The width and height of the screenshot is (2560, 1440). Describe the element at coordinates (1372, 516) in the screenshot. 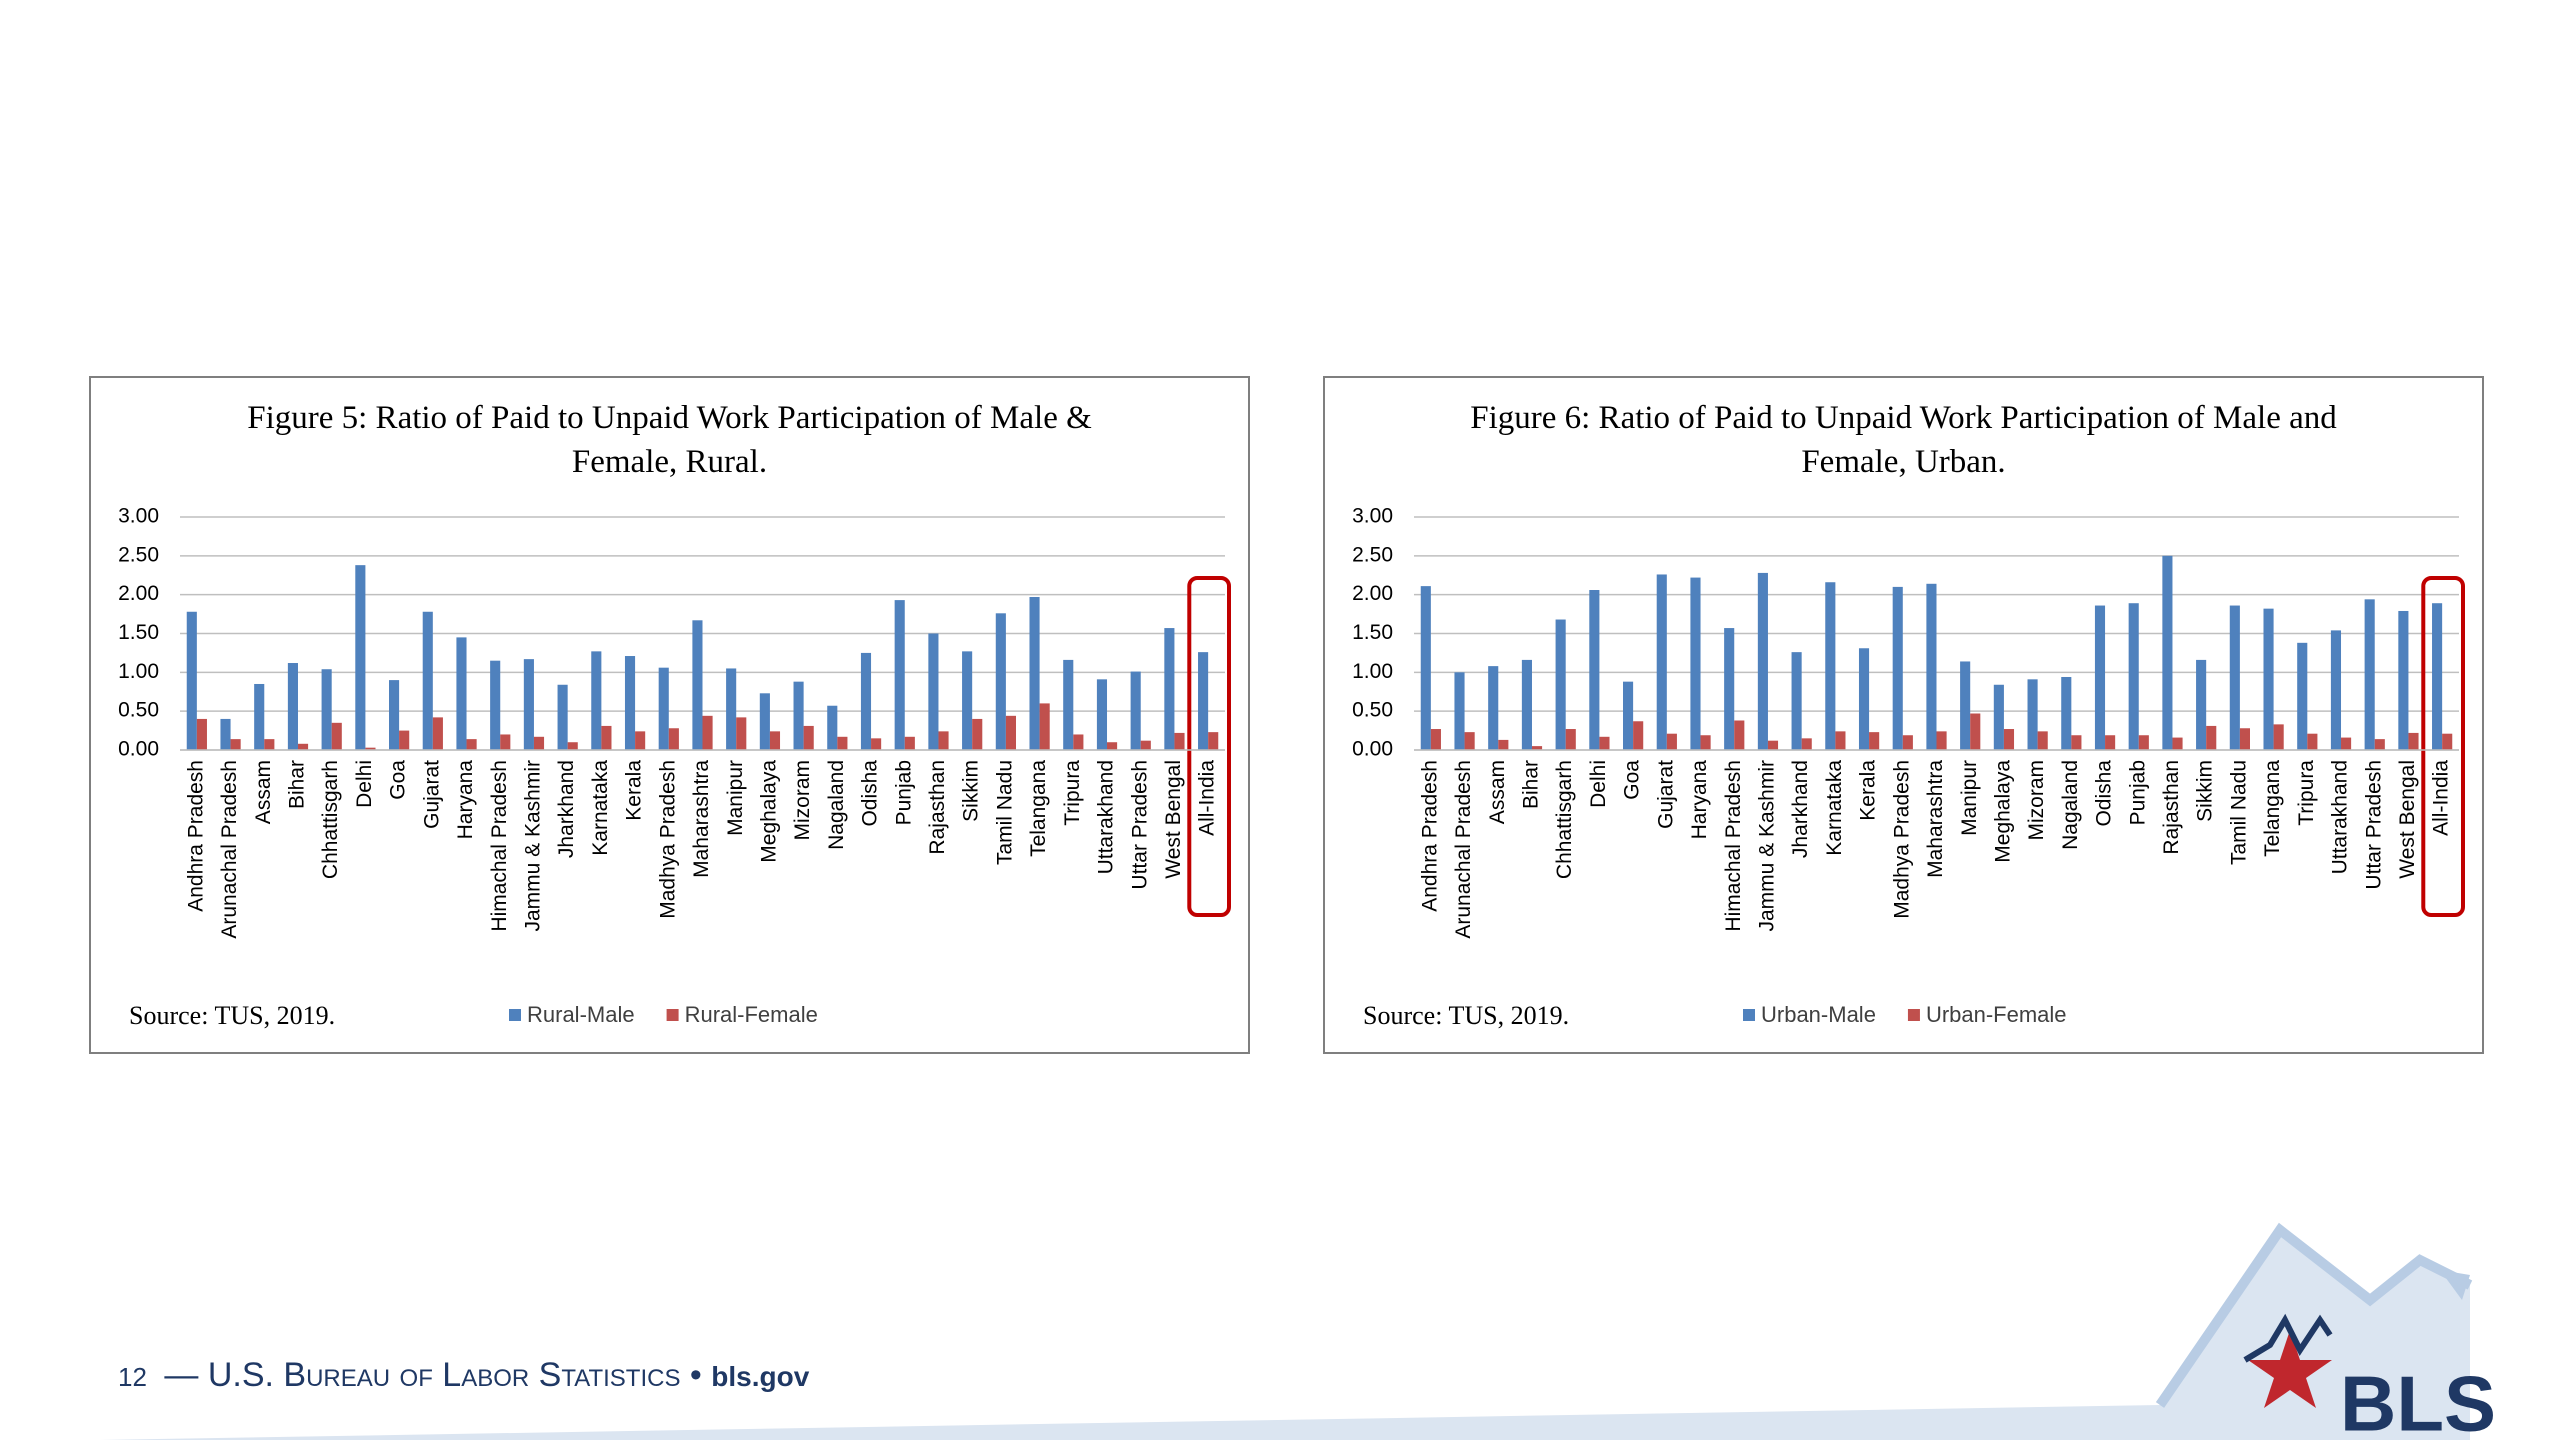

I see `y-tick-label: 3.00` at that location.